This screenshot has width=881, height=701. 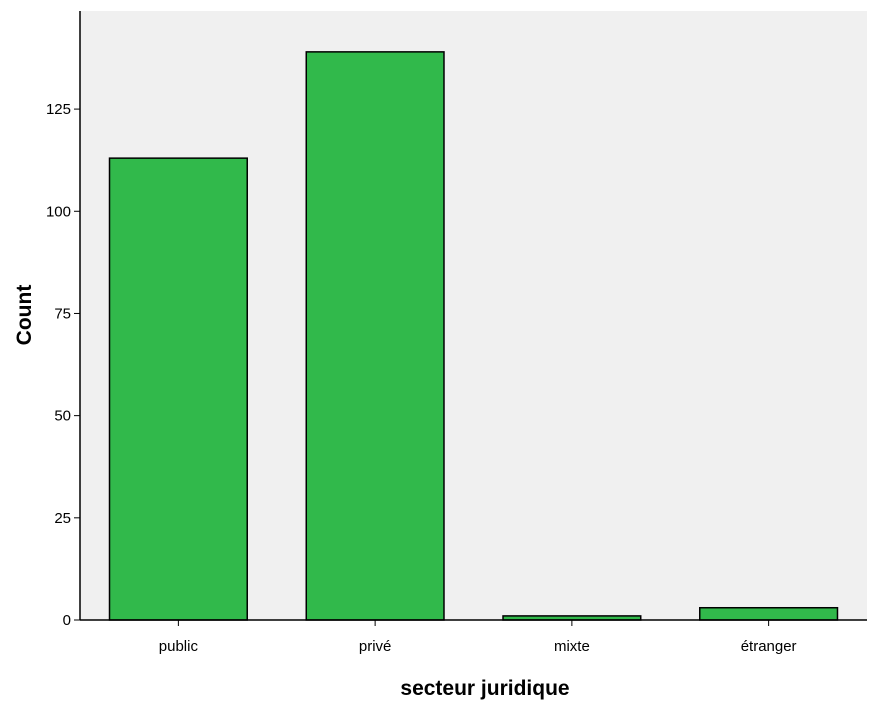 I want to click on y-tick-label-1: 25, so click(x=62, y=518).